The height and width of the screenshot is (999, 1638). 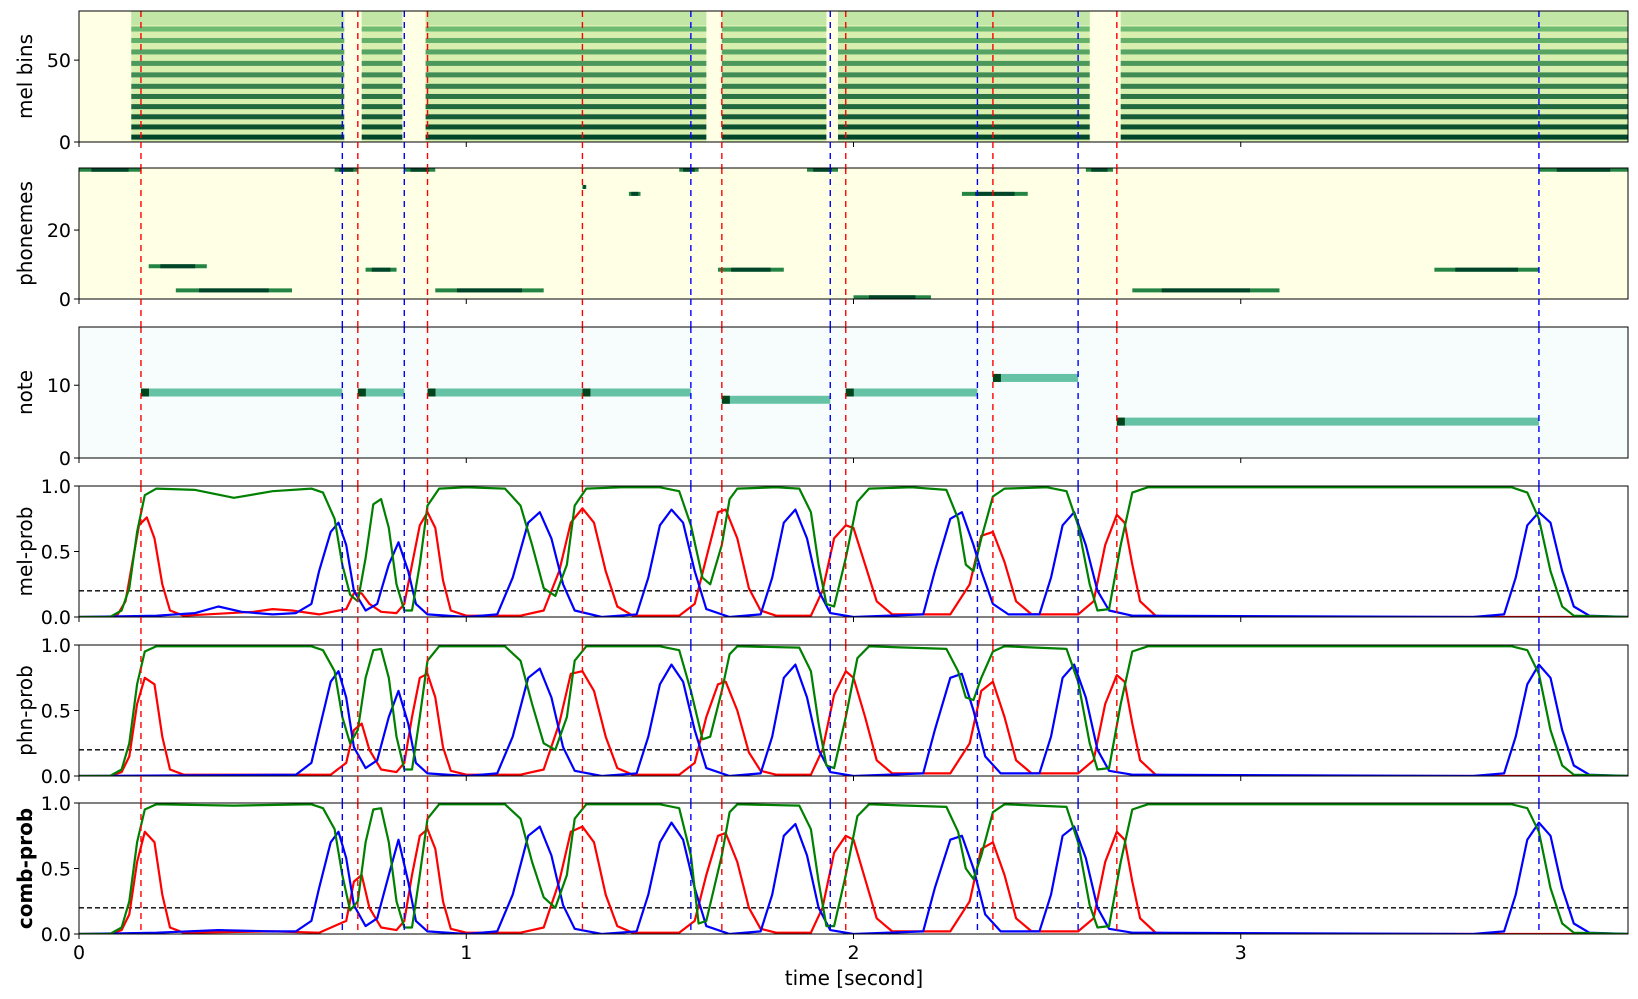 I want to click on y-tick-label: 0.0, so click(x=56, y=935).